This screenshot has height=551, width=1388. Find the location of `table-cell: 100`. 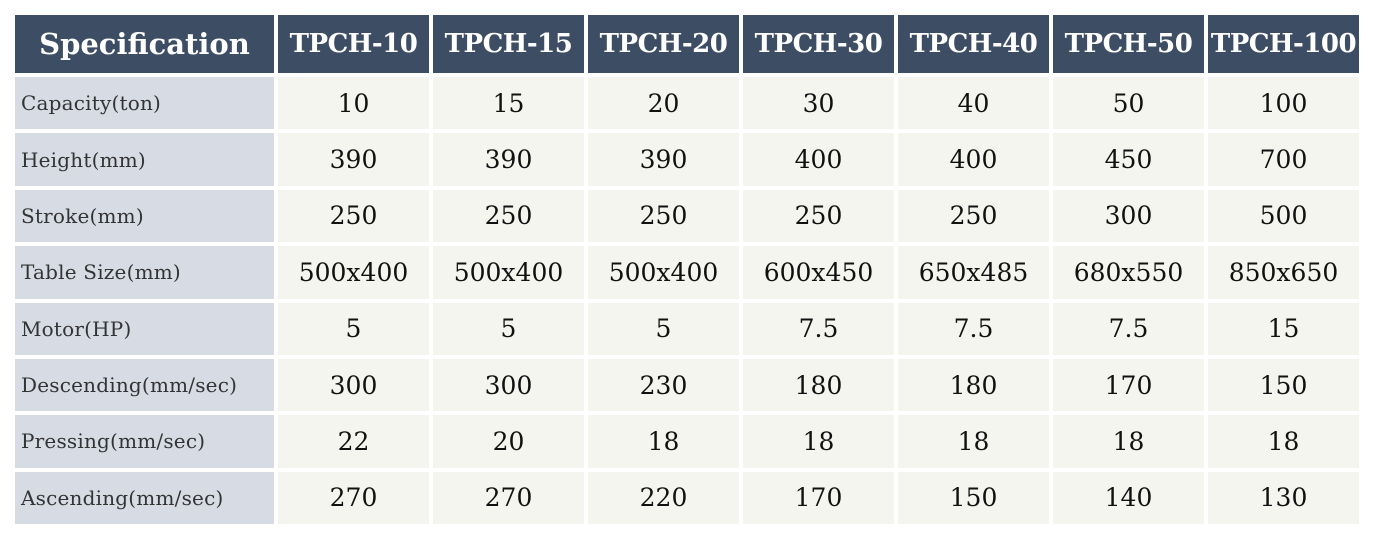

table-cell: 100 is located at coordinates (1283, 103).